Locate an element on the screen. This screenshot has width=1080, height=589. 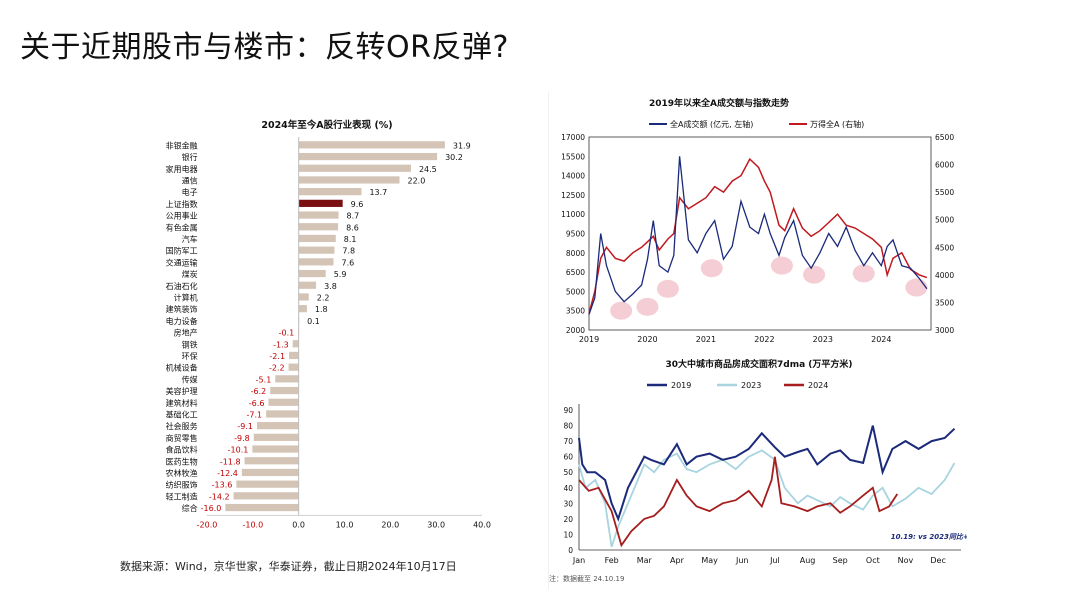
bar-value-label: 8.6 is located at coordinates (352, 227).